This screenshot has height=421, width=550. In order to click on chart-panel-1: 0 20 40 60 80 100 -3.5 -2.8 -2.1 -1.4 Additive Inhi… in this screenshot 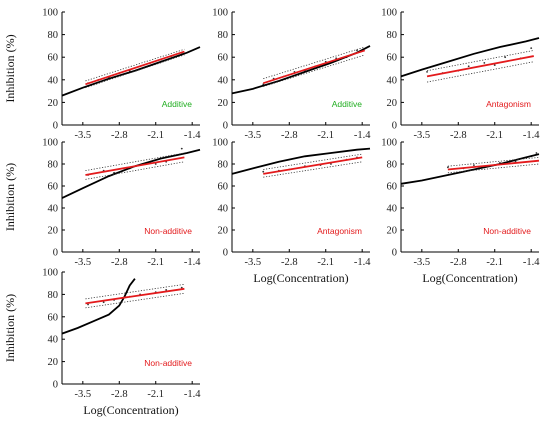, I will do `click(102, 75)`.